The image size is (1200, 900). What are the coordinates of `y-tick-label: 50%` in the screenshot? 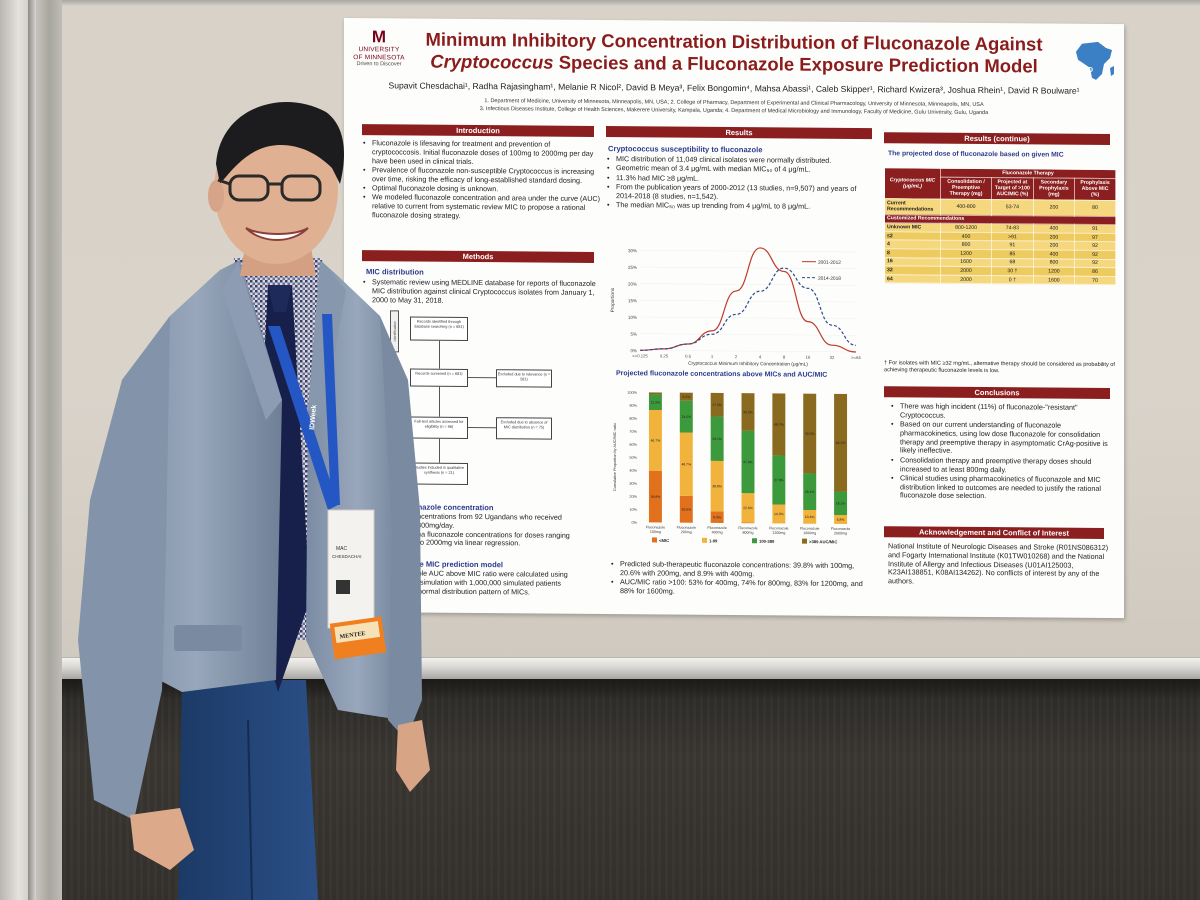 It's located at (633, 458).